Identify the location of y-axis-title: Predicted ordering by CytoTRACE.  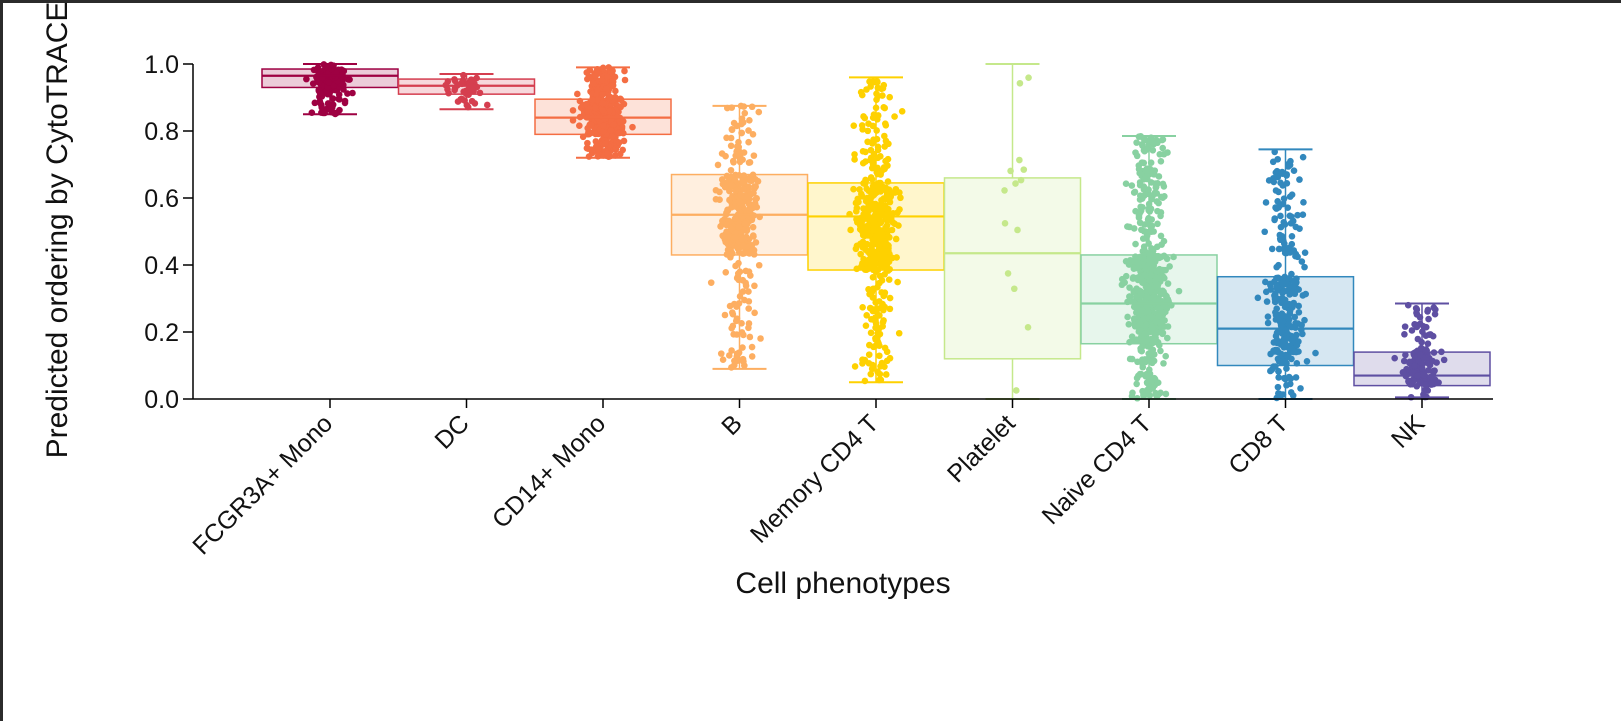
(57, 230).